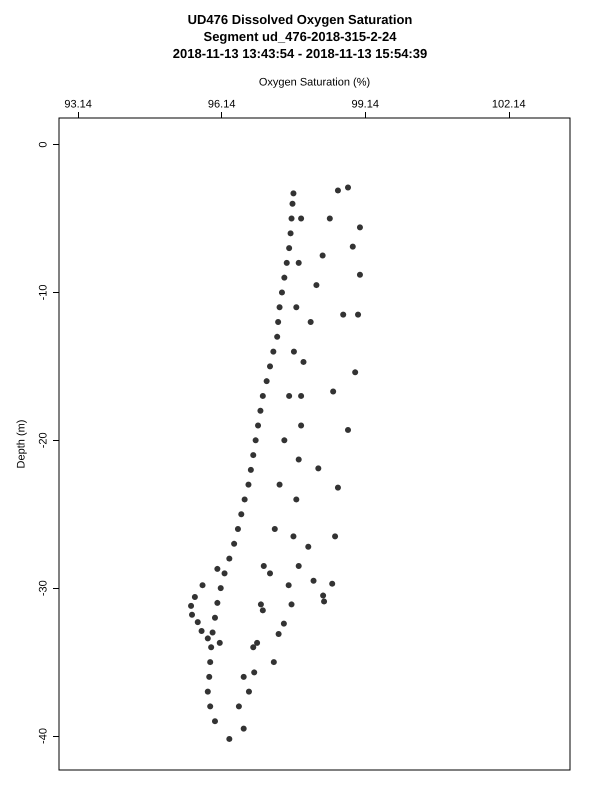  What do you see at coordinates (300, 19) in the screenshot?
I see `chart-title: UD476 Dissolved Oxygen Saturation` at bounding box center [300, 19].